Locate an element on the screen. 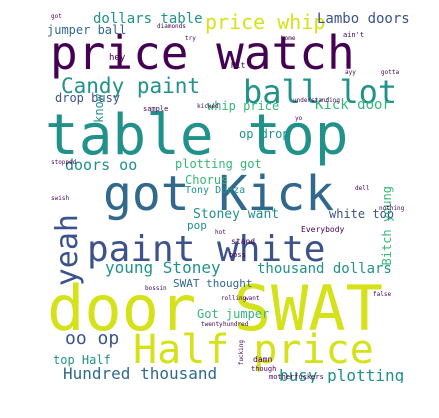  word-small: swish is located at coordinates (60, 198).